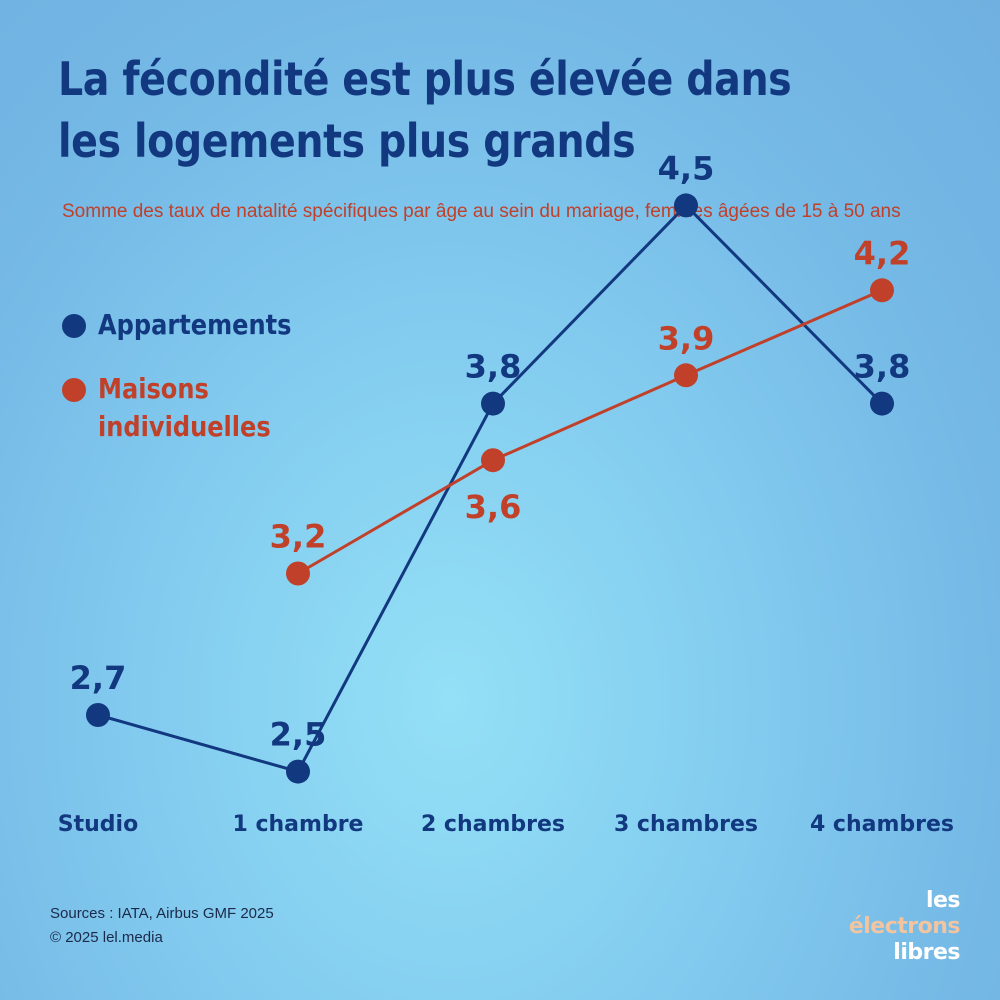 The width and height of the screenshot is (1000, 1000). I want to click on logo-text-prefix: les, so click(943, 900).